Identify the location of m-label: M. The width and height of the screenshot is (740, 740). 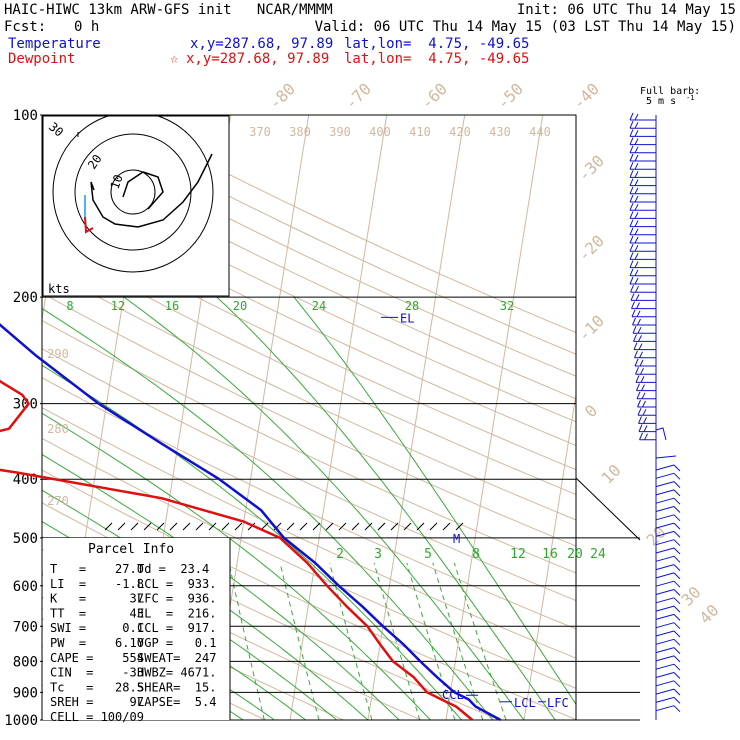
(456, 539).